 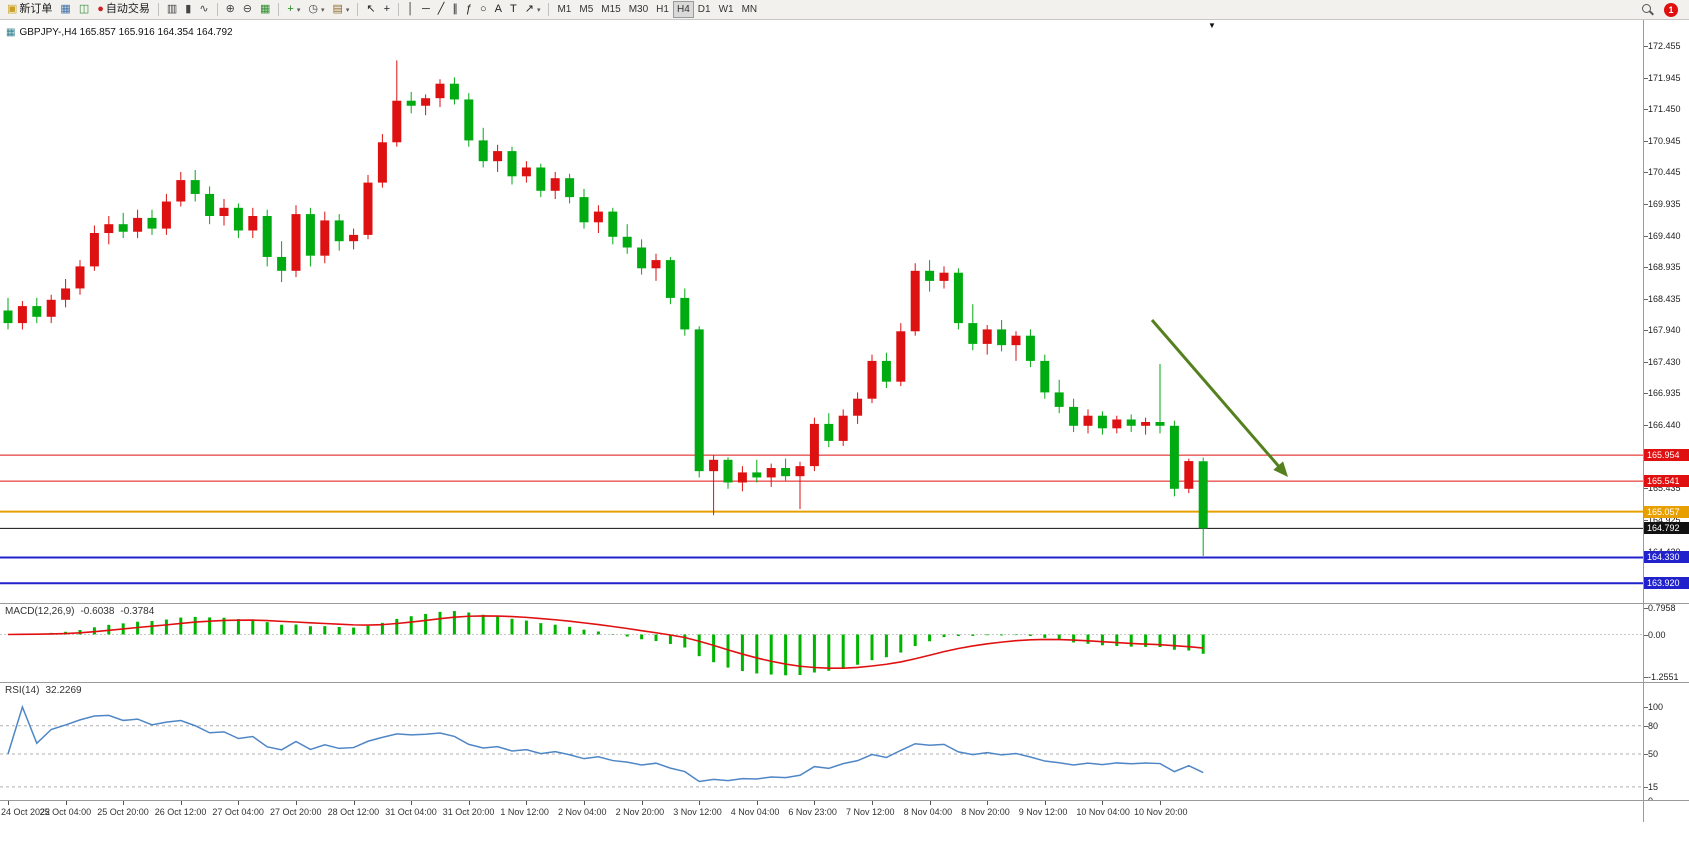 I want to click on autotrade-button: ● 自动交易, so click(x=123, y=9).